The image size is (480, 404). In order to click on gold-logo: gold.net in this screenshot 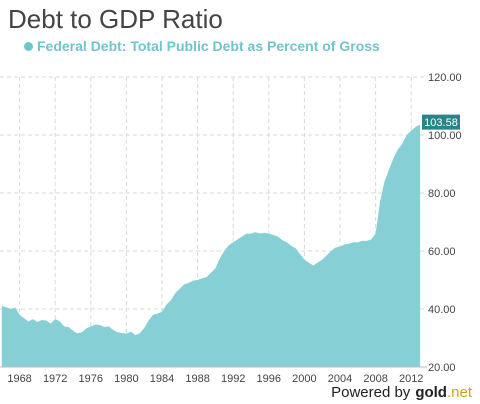, I will do `click(443, 392)`.